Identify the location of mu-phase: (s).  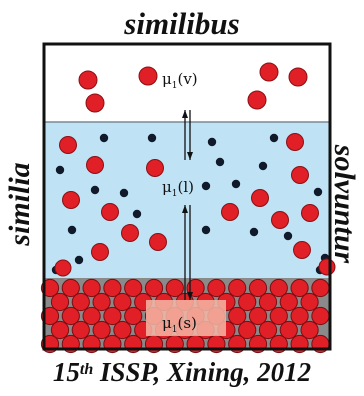
(186, 323).